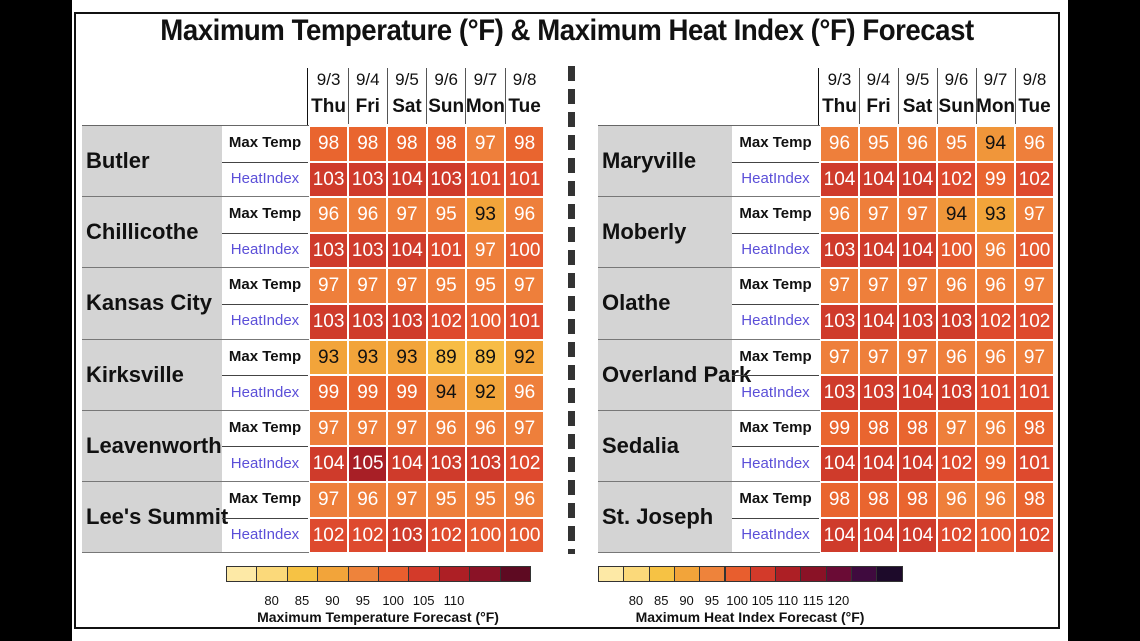  What do you see at coordinates (524, 106) in the screenshot?
I see `day-label: Tue` at bounding box center [524, 106].